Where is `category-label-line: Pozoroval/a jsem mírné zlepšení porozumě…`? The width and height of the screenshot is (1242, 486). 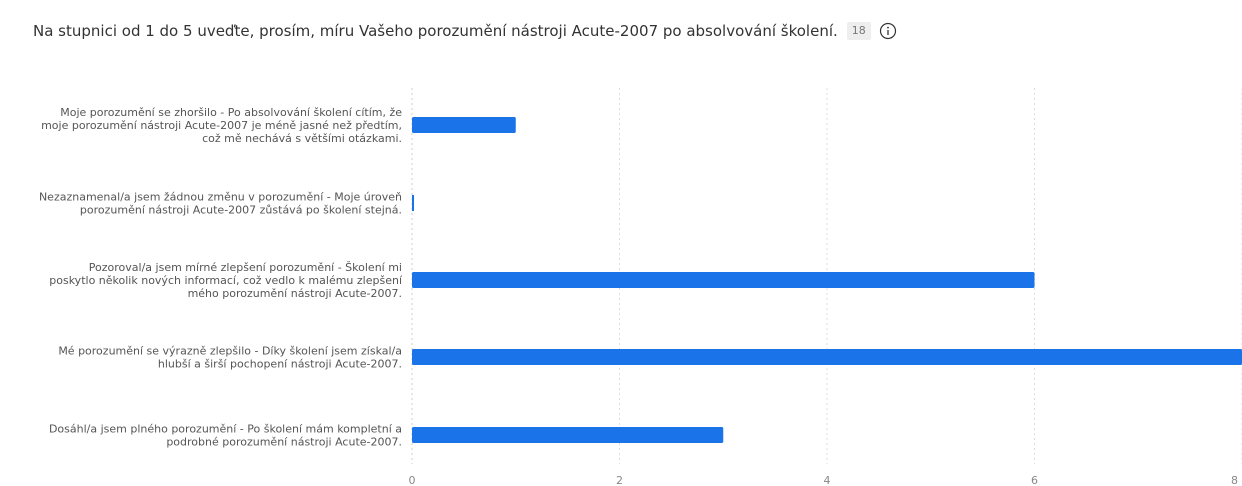
category-label-line: Pozoroval/a jsem mírné zlepšení porozumě… is located at coordinates (245, 267).